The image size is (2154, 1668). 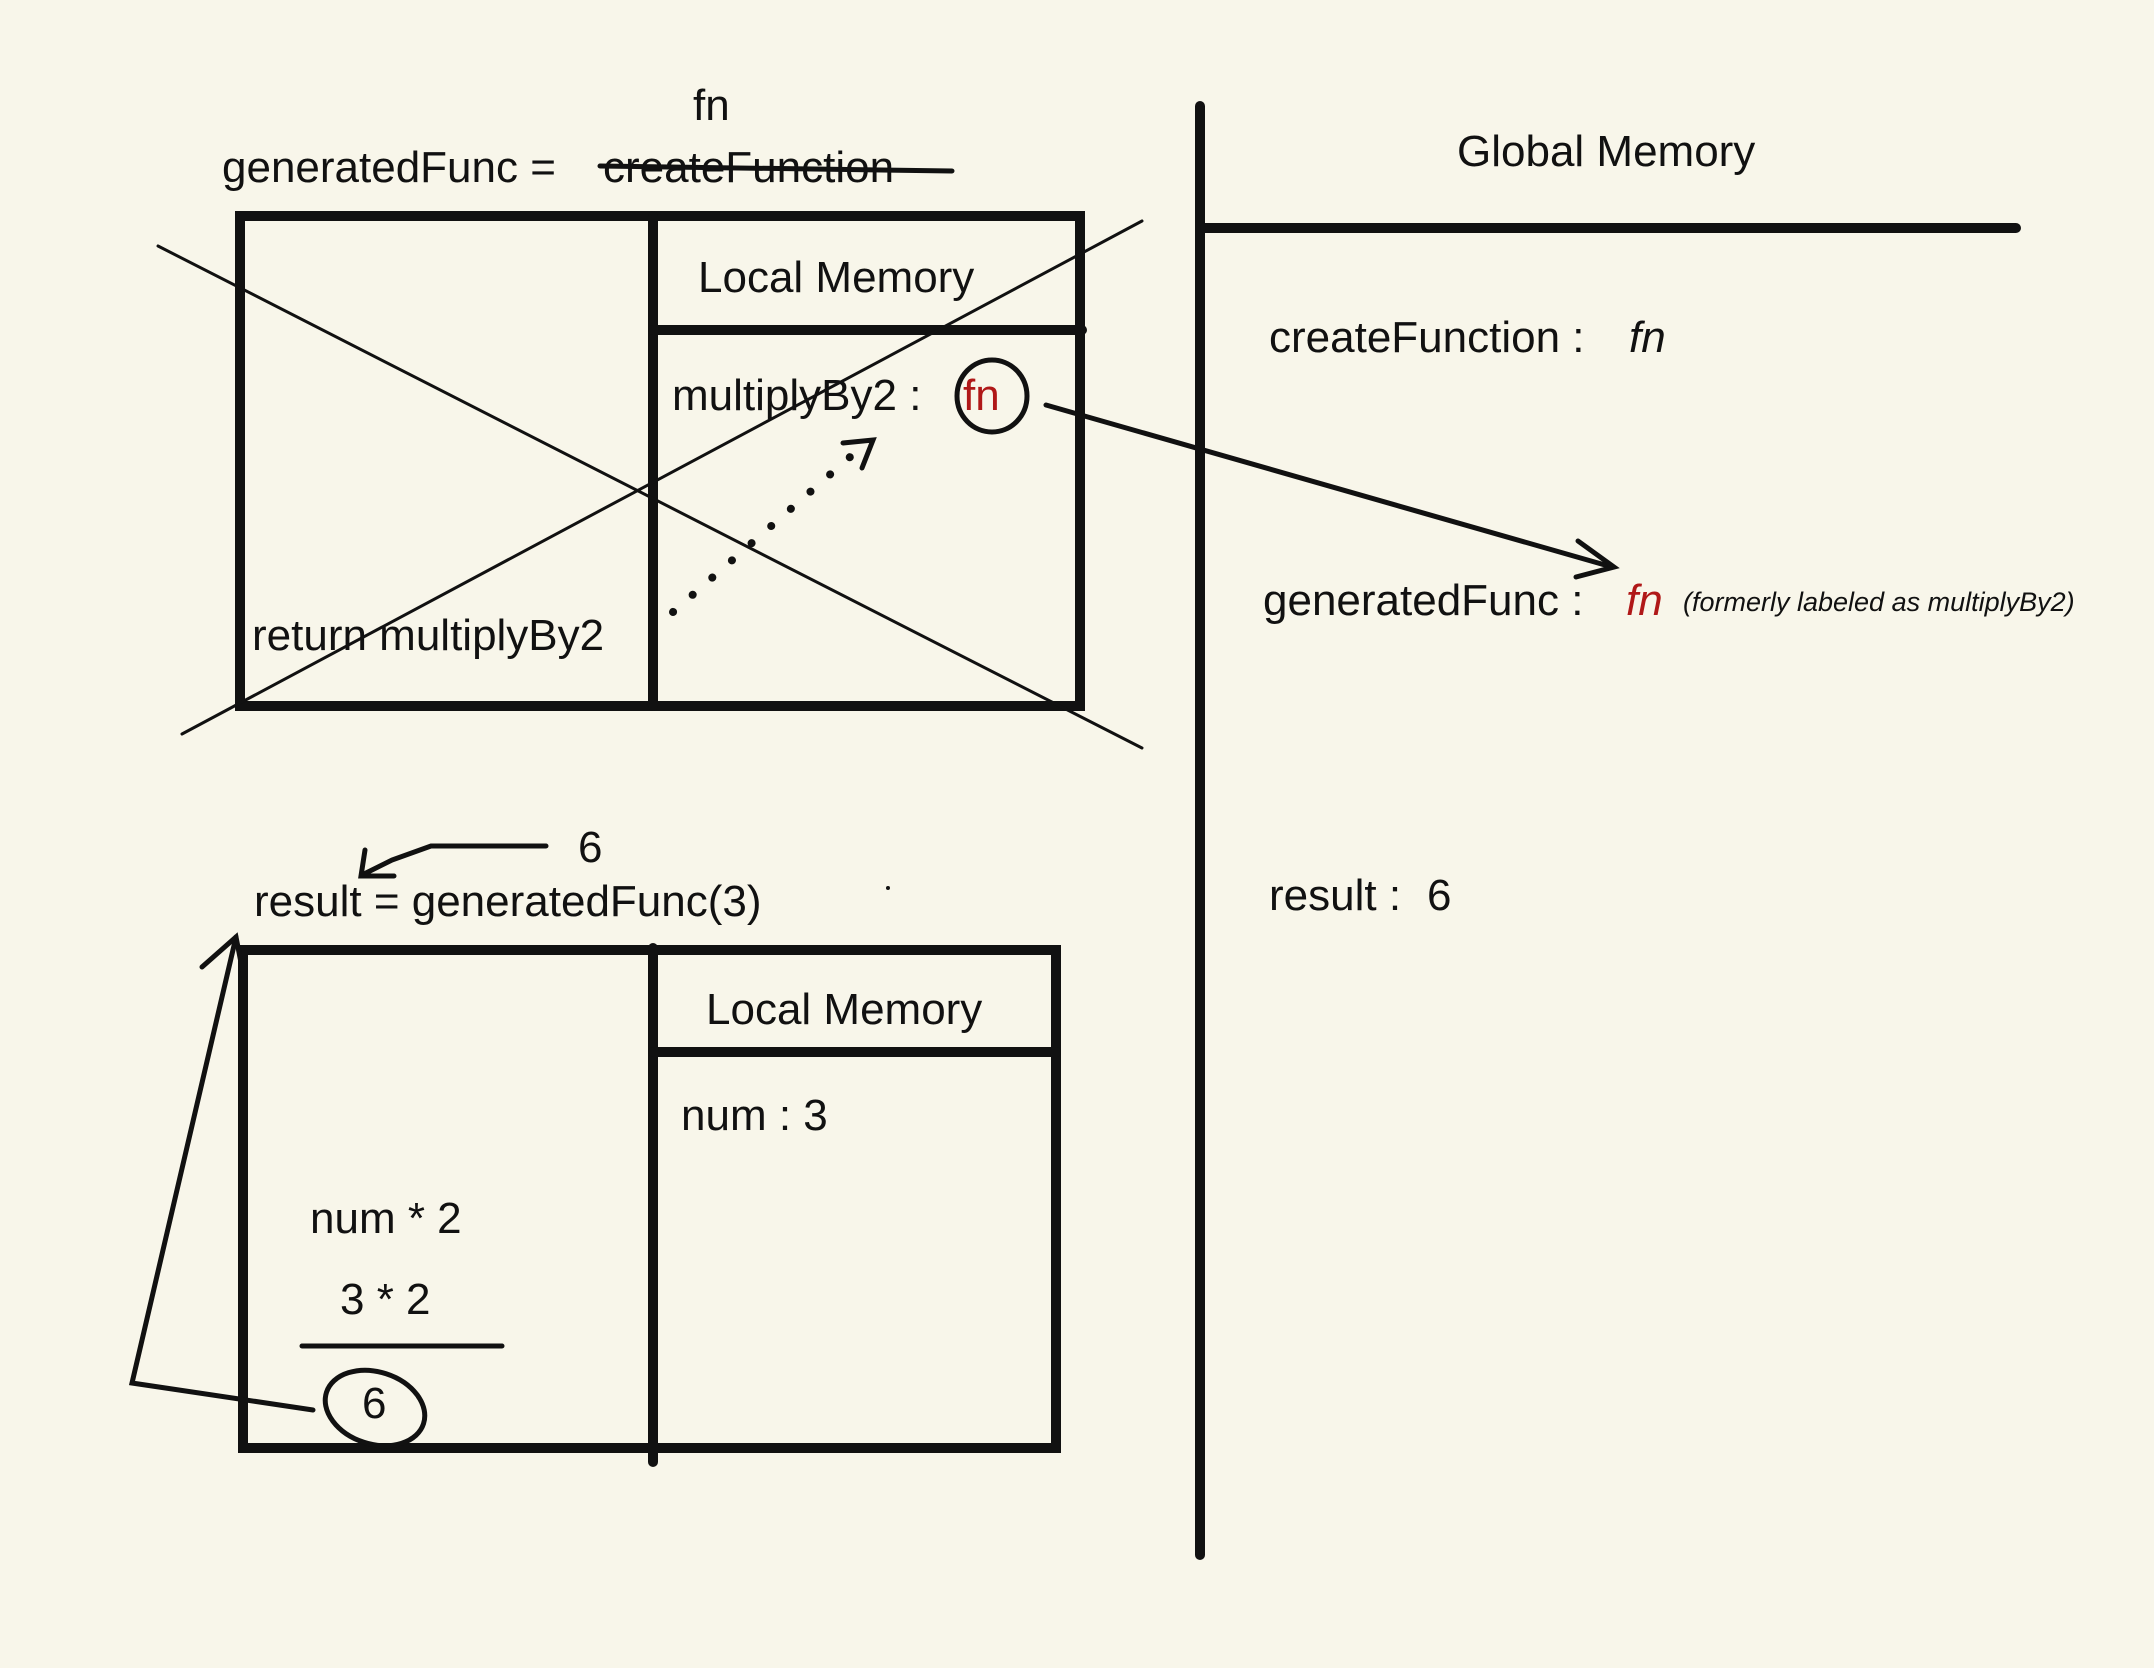 What do you see at coordinates (508, 901) in the screenshot?
I see `result-call-text: result = generatedFunc(3)` at bounding box center [508, 901].